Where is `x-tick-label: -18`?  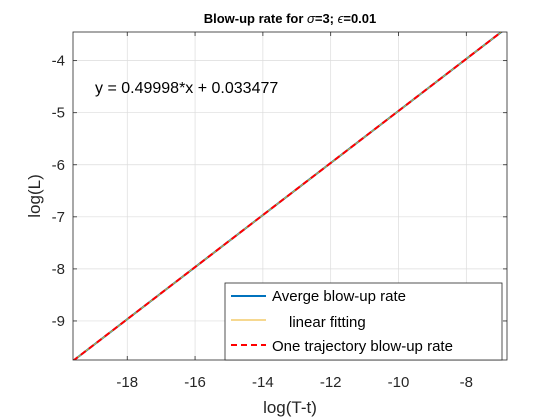
x-tick-label: -18 is located at coordinates (127, 382).